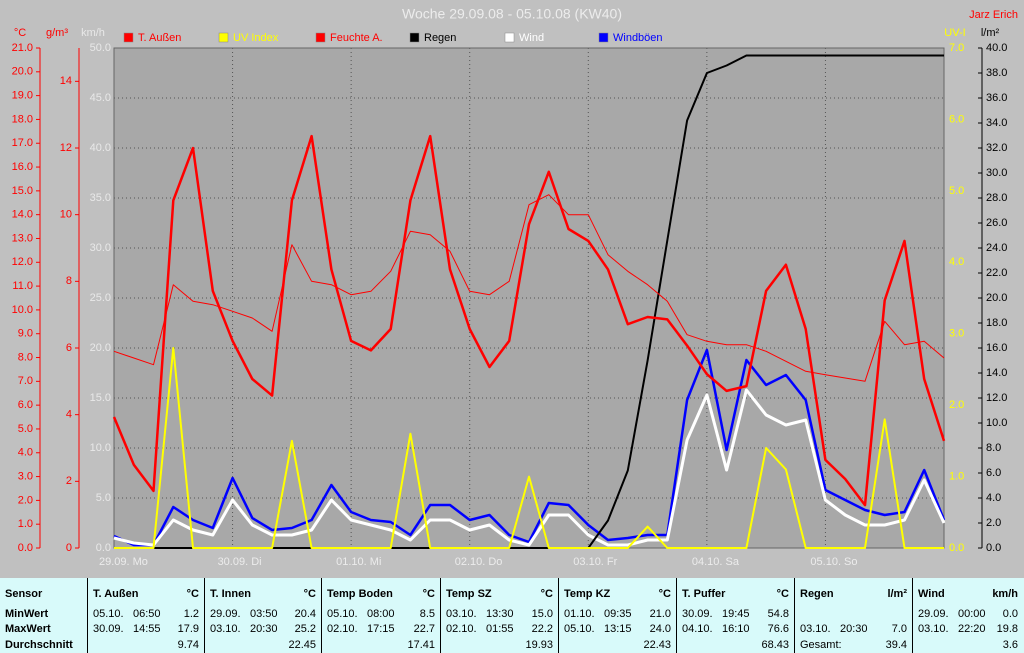 Image resolution: width=1024 pixels, height=653 pixels. I want to click on value: 22.7, so click(424, 629).